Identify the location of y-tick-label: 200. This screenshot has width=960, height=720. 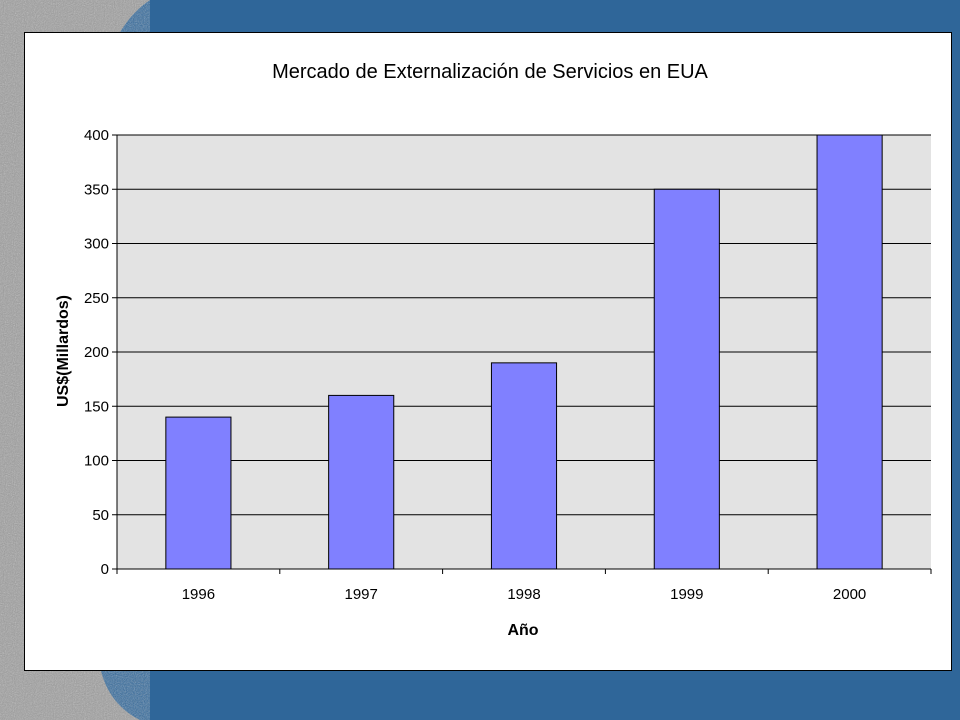
(96, 352).